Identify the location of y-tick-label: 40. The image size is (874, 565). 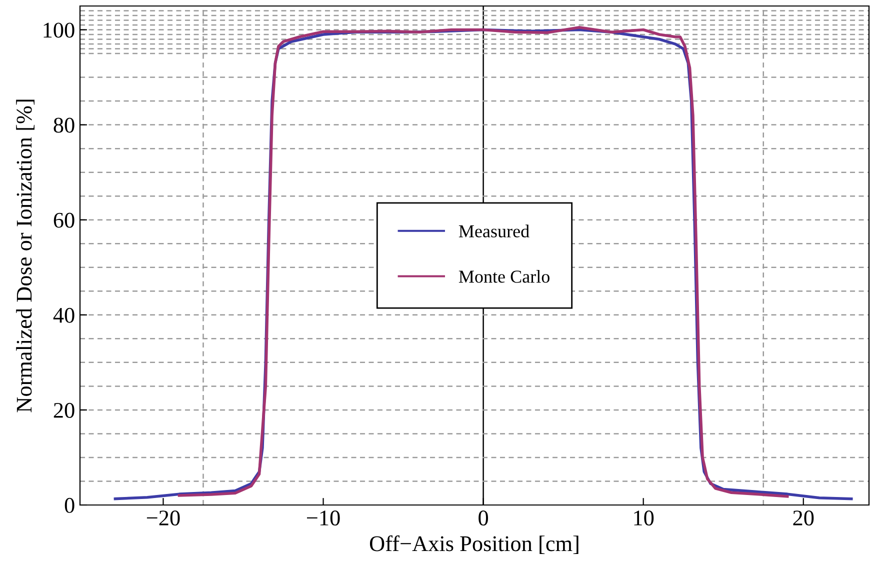
(63, 315).